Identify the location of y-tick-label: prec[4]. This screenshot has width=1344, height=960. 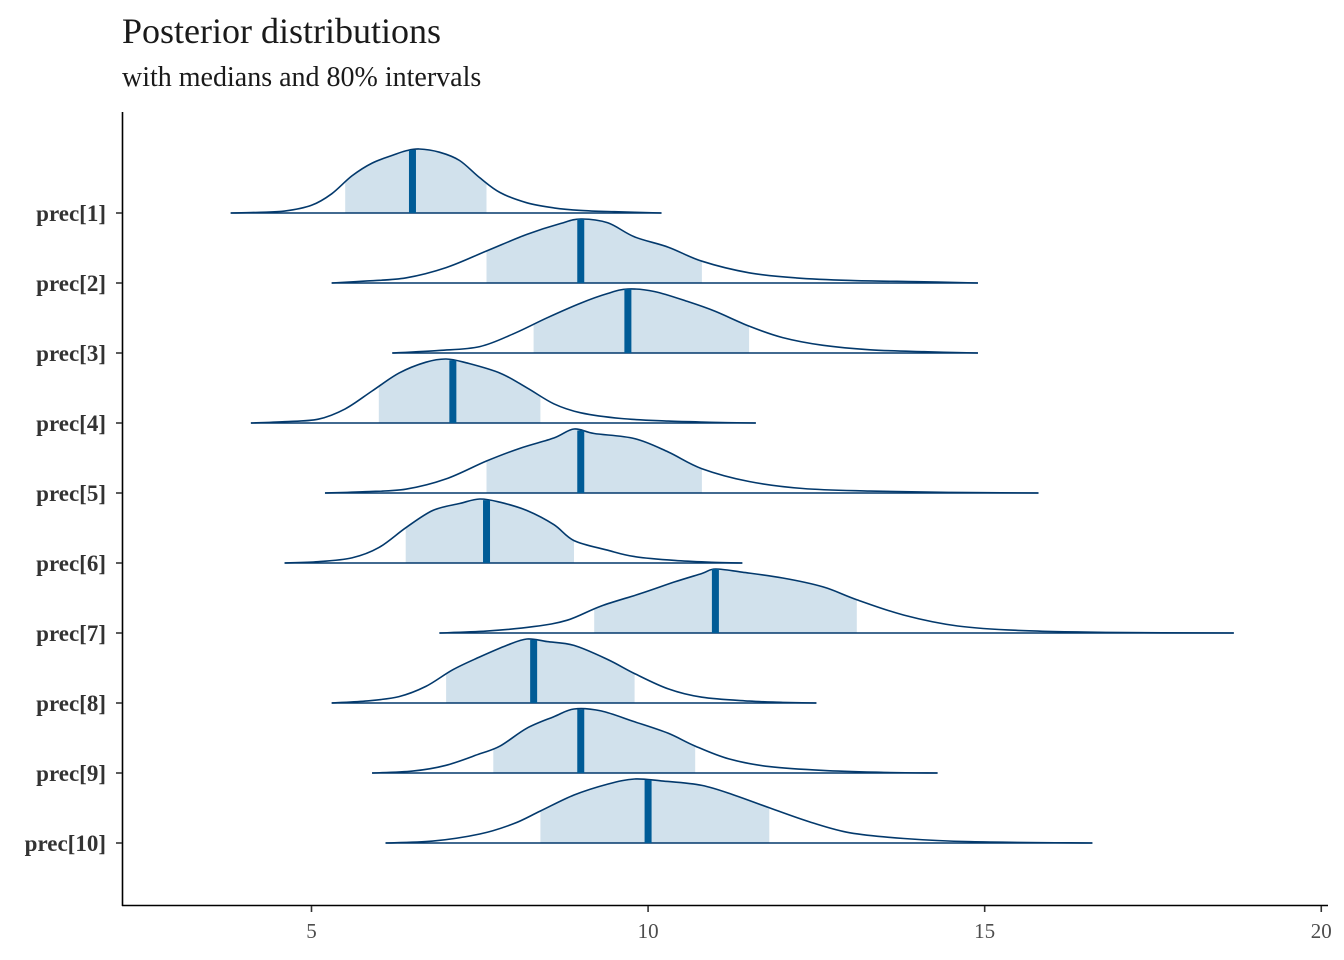
(71, 423).